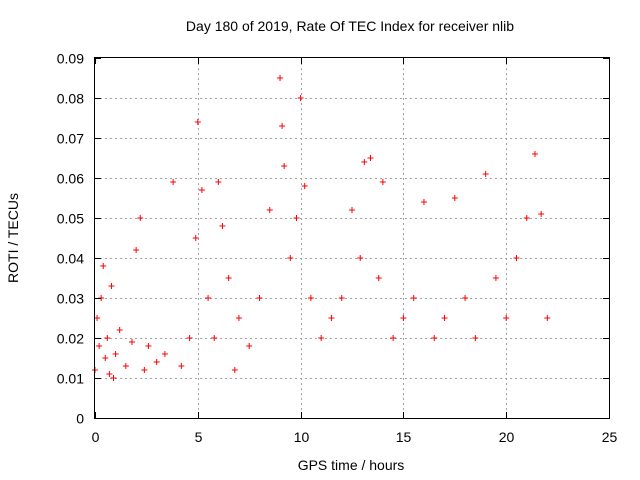 Image resolution: width=640 pixels, height=480 pixels. Describe the element at coordinates (70, 99) in the screenshot. I see `y-tick-label: 0.08` at that location.